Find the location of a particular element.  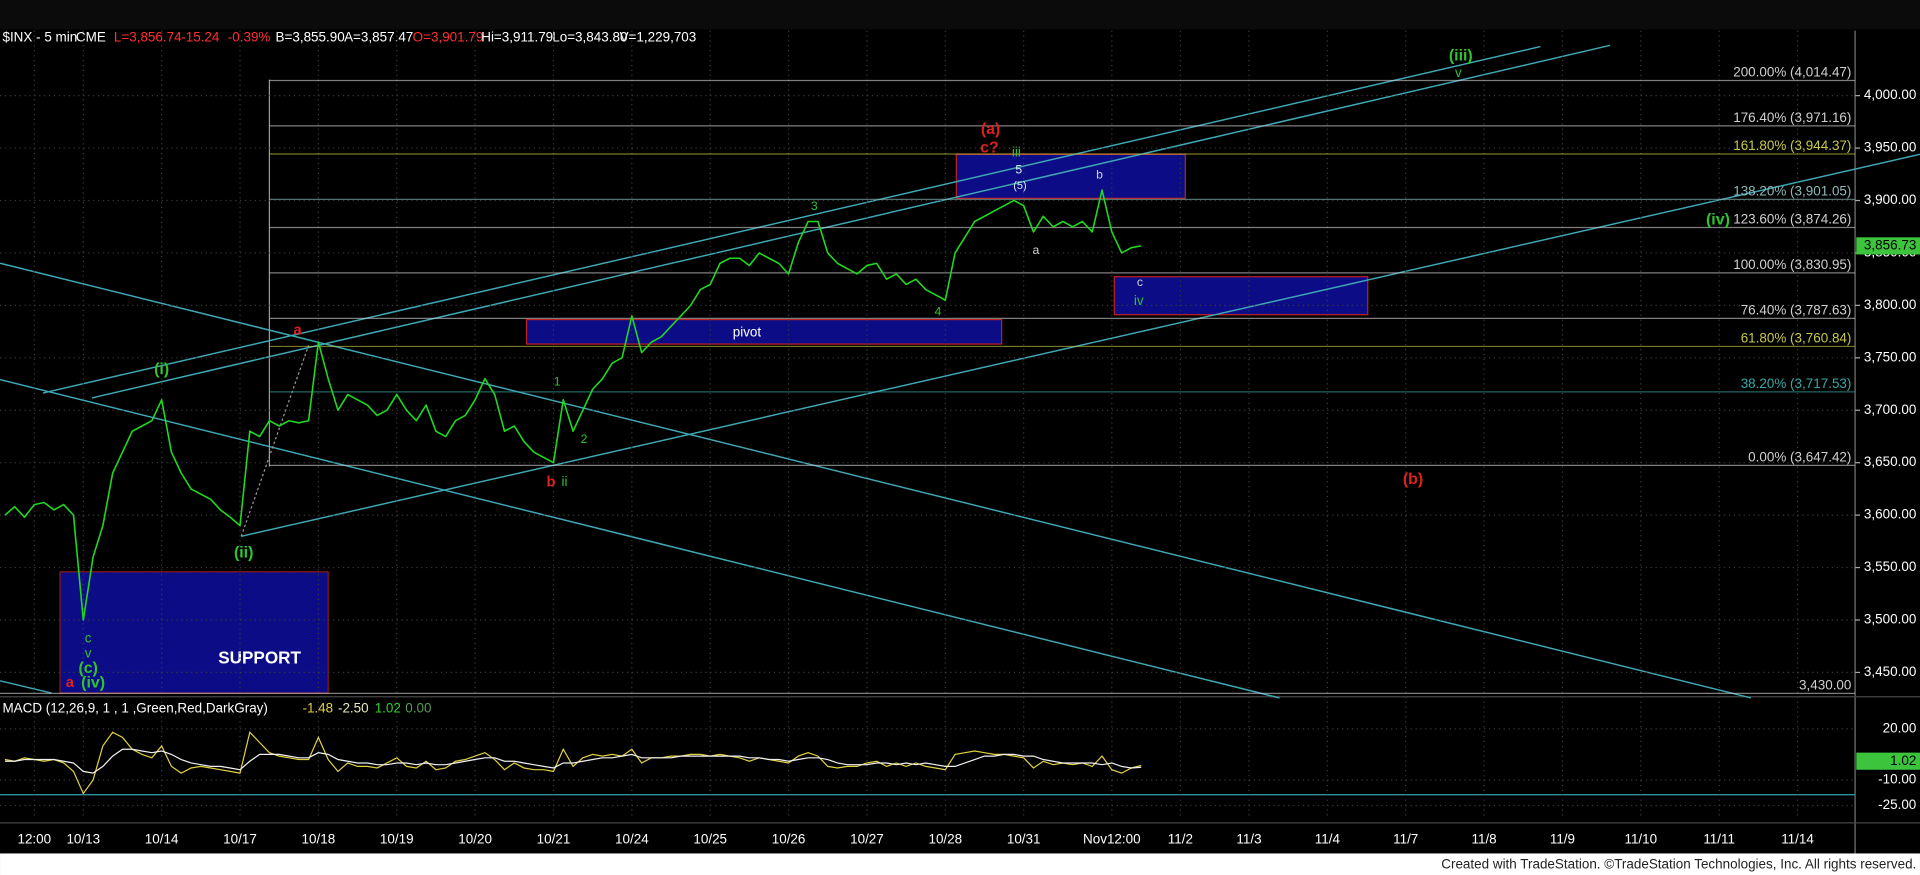

wave-label: (c) is located at coordinates (87, 668).